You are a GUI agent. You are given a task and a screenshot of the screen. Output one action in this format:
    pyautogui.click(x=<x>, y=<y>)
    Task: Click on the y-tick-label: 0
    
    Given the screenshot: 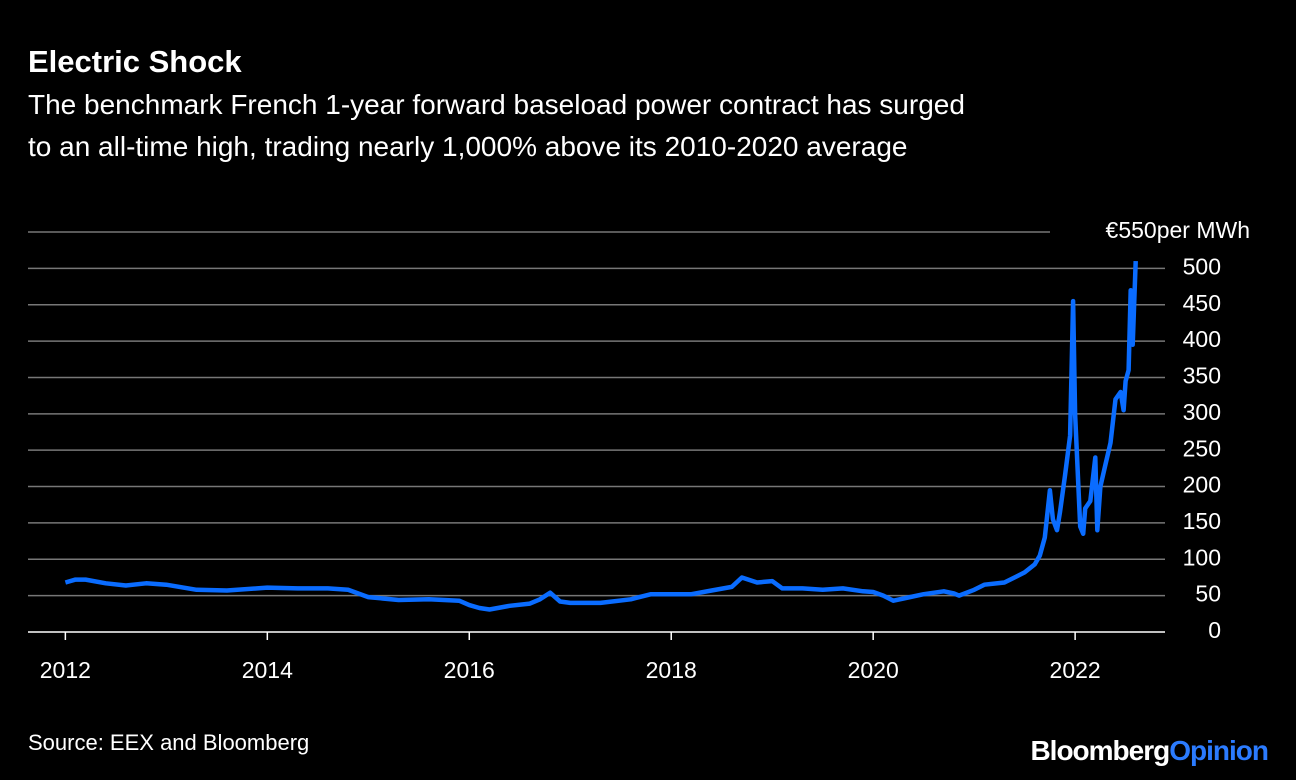 What is the action you would take?
    pyautogui.click(x=1214, y=630)
    